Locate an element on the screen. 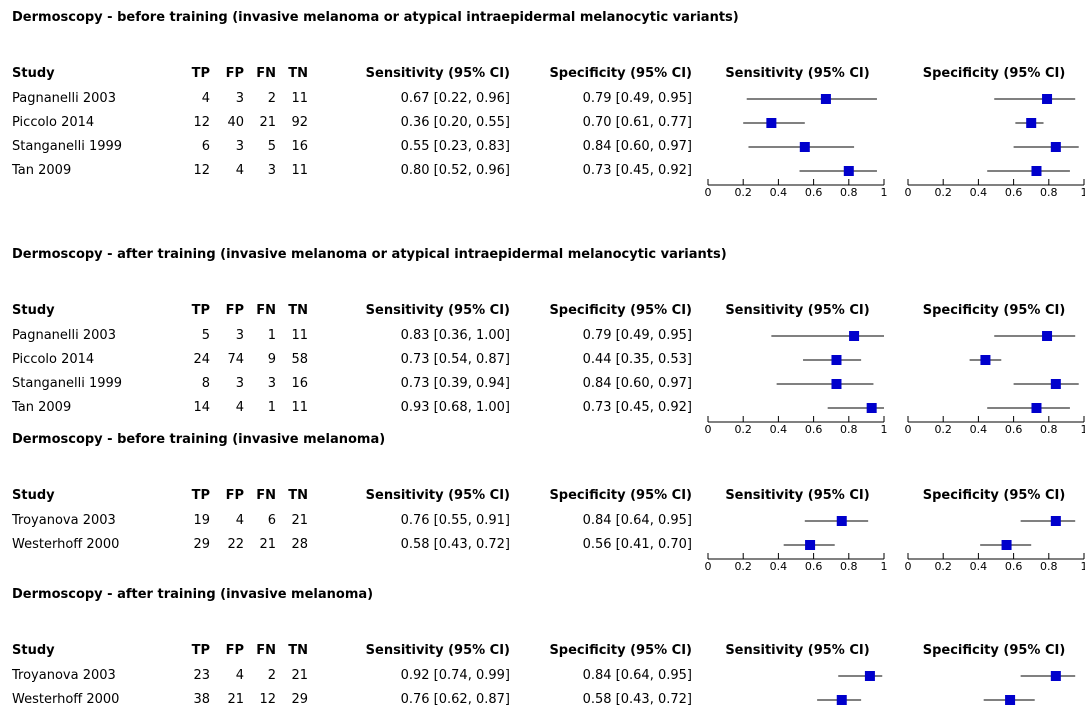 This screenshot has width=1085, height=708. specificity-ci-text: 0.70 [0.61, 0.77] is located at coordinates (606, 123).